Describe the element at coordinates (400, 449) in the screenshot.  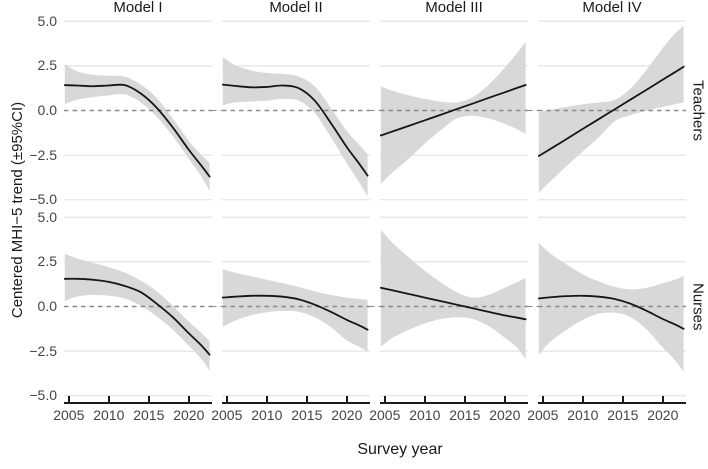
I see `x-axis-title: Survey year` at that location.